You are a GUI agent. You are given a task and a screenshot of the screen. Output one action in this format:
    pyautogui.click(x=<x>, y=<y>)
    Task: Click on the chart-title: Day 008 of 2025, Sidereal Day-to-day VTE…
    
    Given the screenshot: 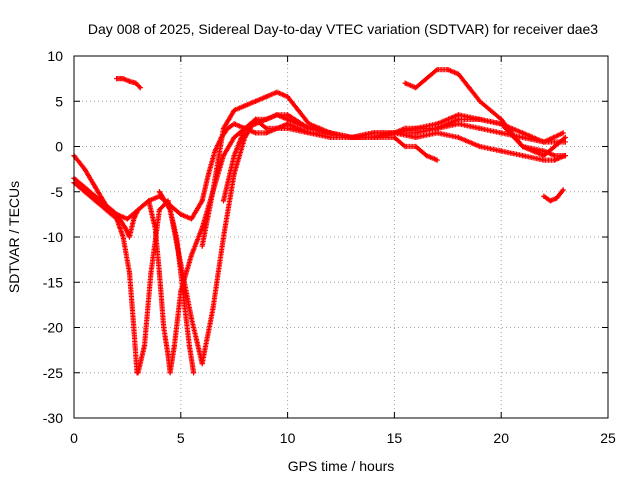 What is the action you would take?
    pyautogui.click(x=343, y=29)
    